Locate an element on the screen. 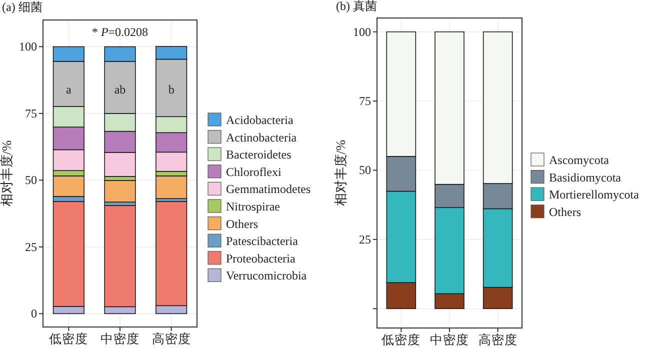 The width and height of the screenshot is (650, 349). legend-label: Nitrospirae is located at coordinates (253, 207).